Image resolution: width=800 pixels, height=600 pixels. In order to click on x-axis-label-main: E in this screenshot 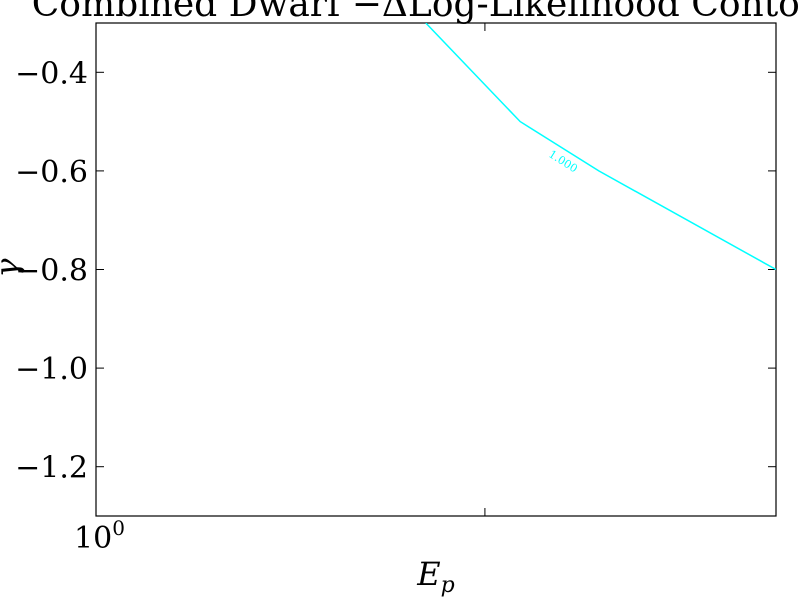, I will do `click(428, 574)`.